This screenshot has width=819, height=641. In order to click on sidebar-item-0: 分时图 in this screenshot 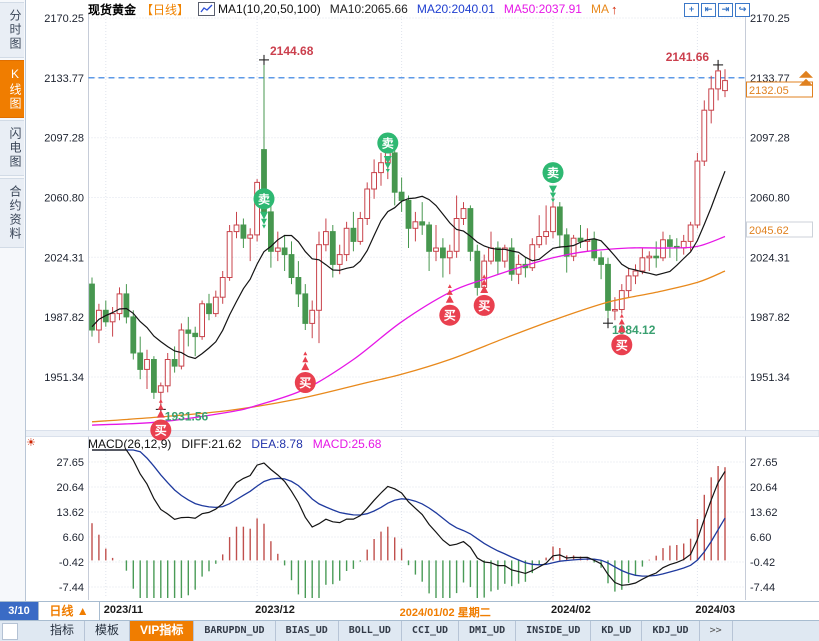, I will do `click(12, 30)`.